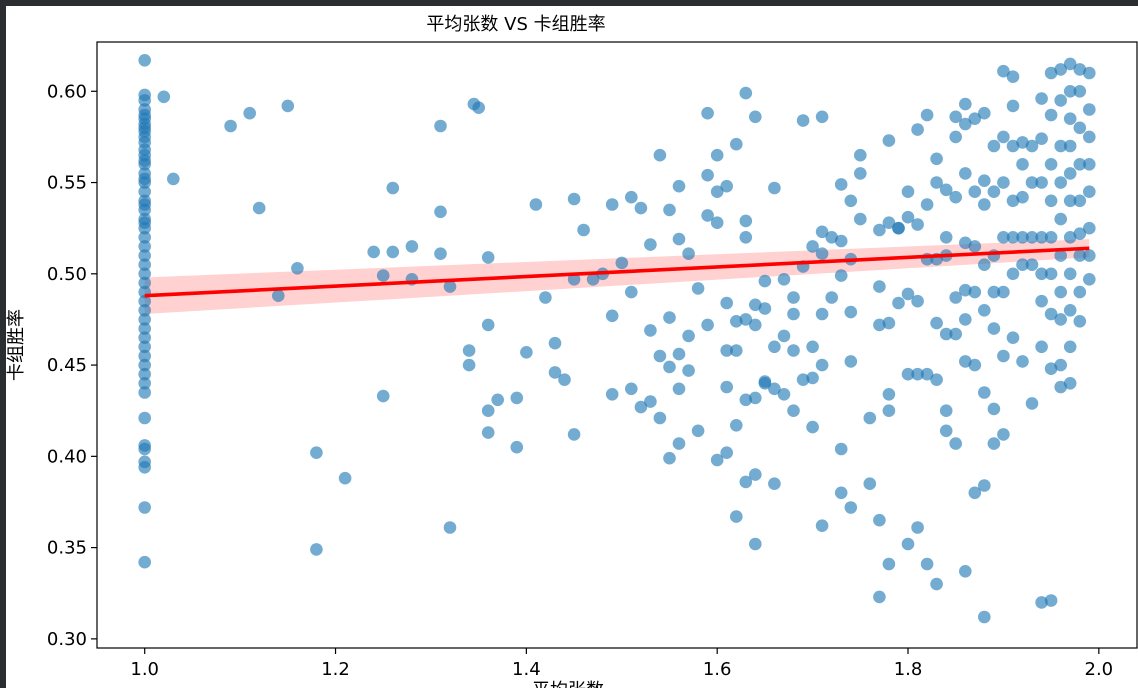 This screenshot has height=688, width=1138. I want to click on y-tick-label: 0.55, so click(67, 183).